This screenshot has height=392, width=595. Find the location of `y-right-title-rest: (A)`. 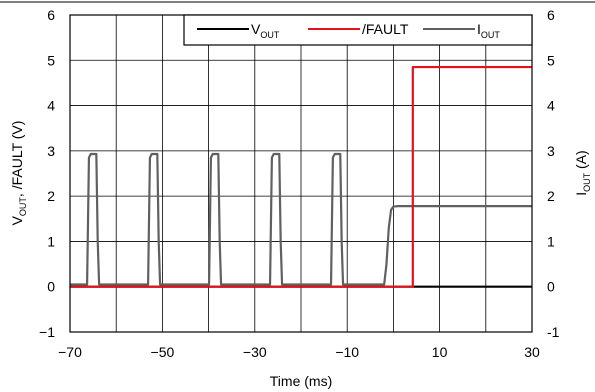

y-right-title-rest: (A) is located at coordinates (581, 161).